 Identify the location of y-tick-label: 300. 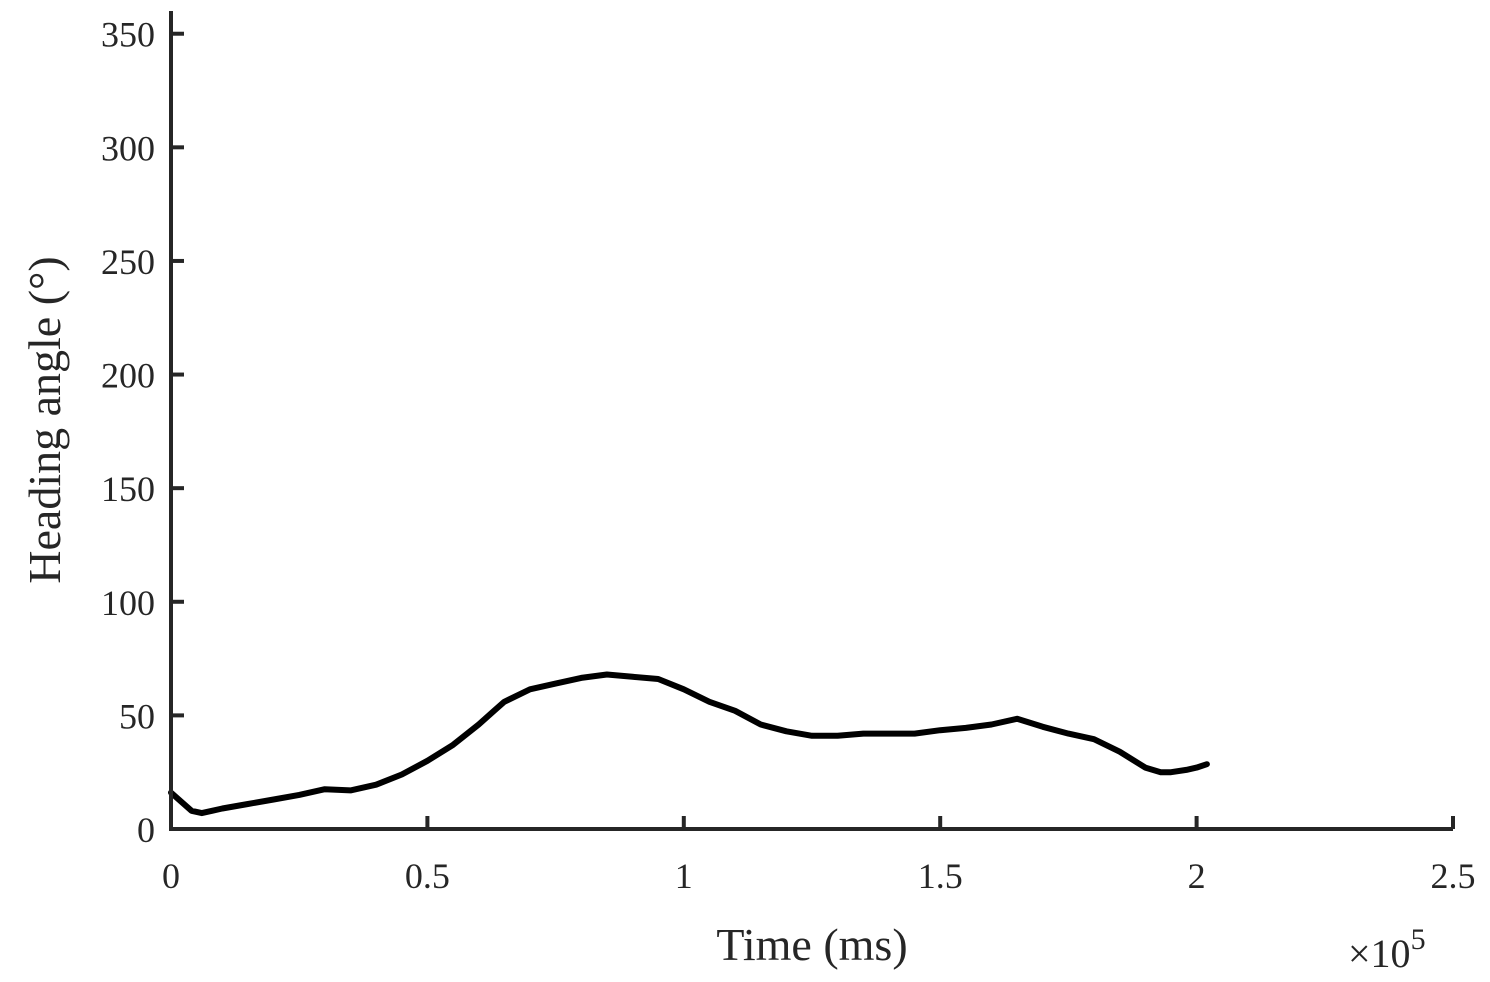
(128, 148).